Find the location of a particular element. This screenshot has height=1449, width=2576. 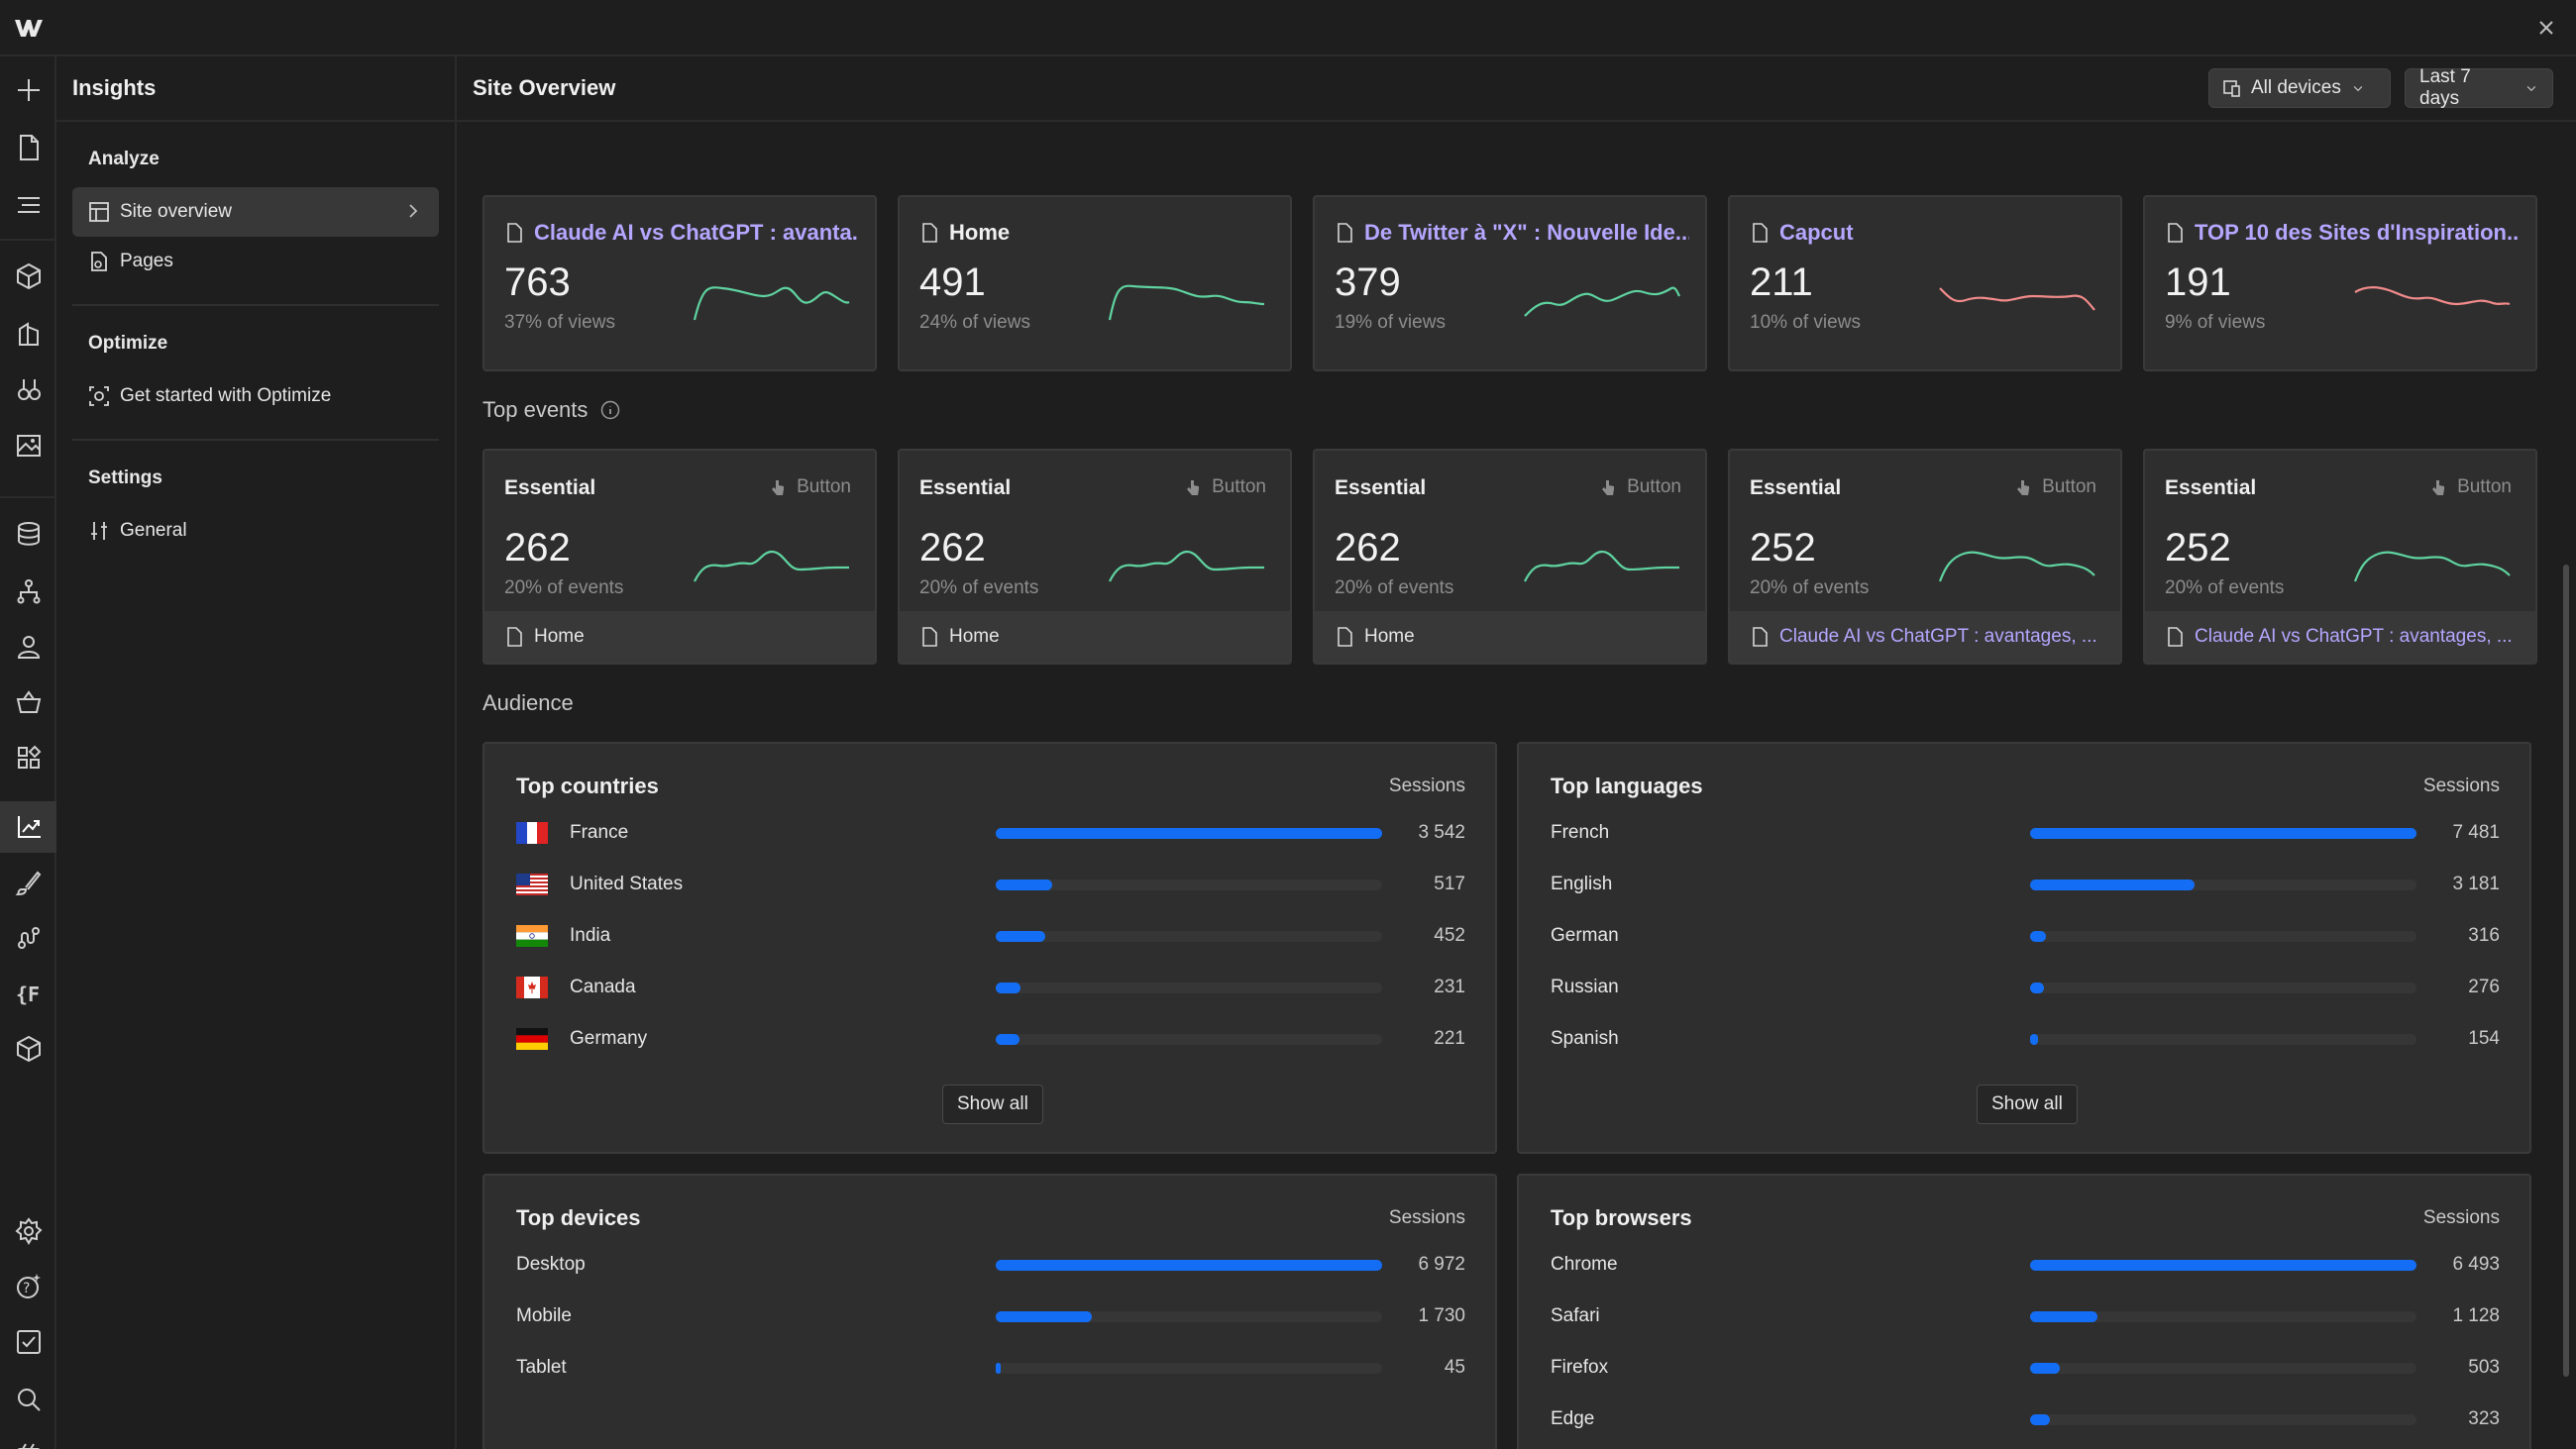

users-icon is located at coordinates (28, 647).